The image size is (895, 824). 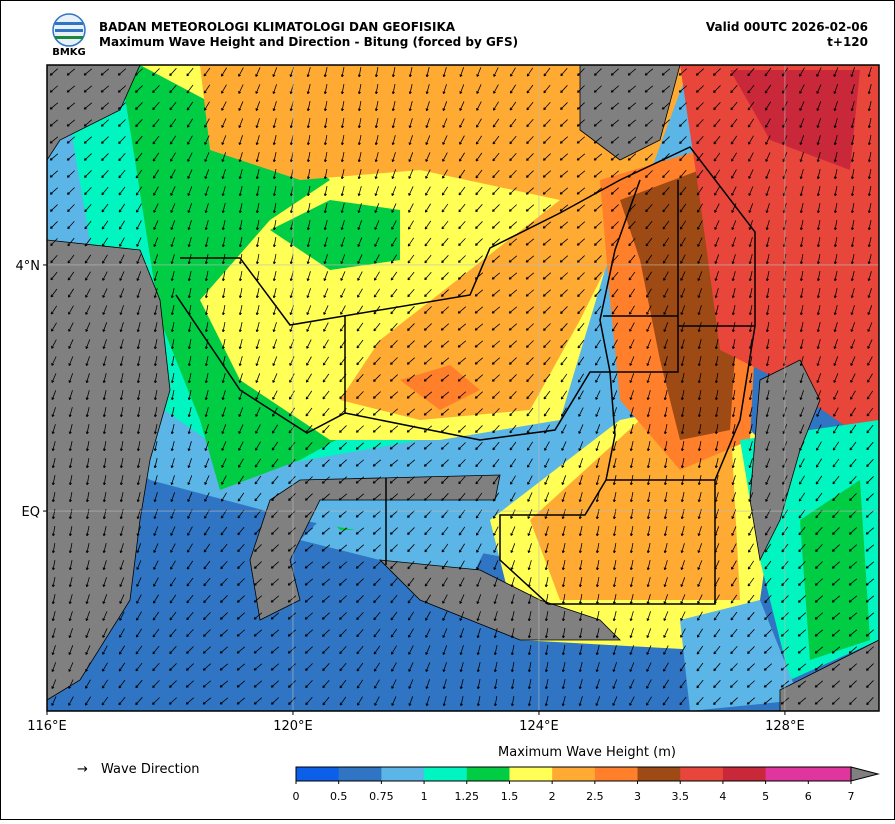 I want to click on colorbar-tick-label: 1, so click(x=424, y=796).